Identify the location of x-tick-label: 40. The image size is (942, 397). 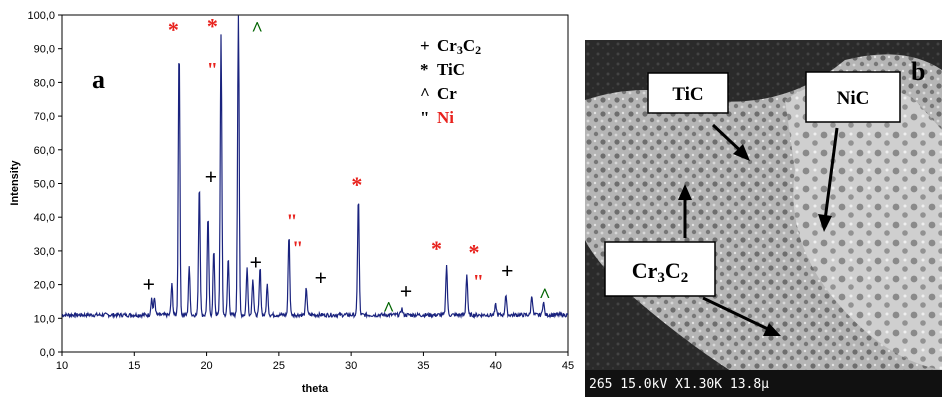
(496, 366).